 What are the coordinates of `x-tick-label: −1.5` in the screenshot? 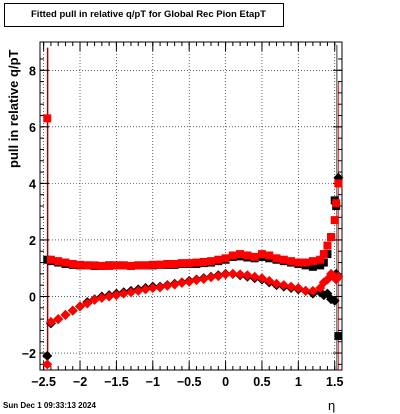 It's located at (116, 382).